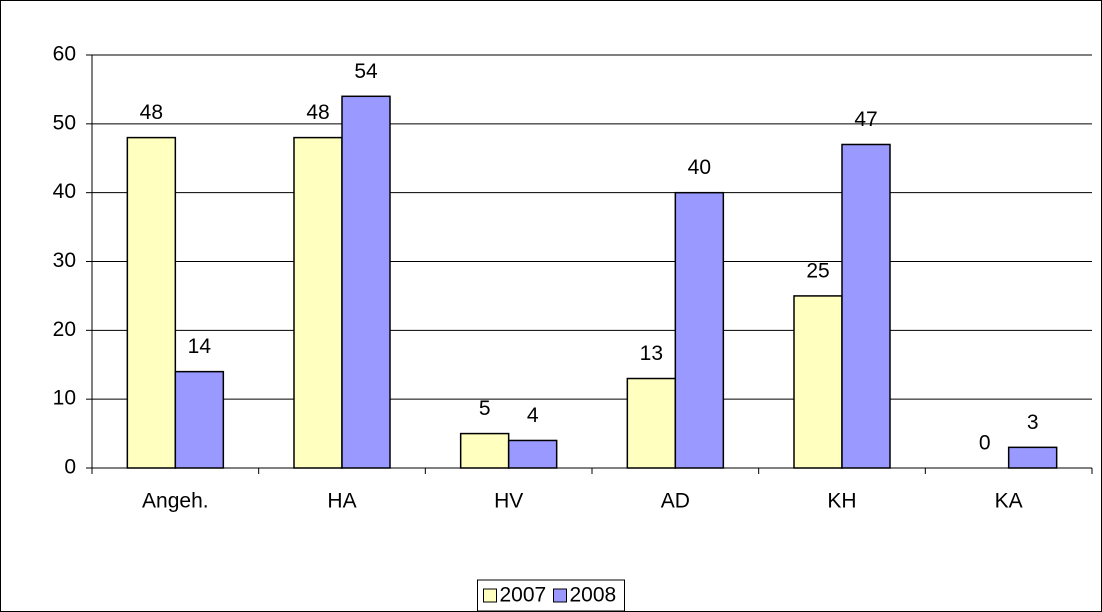 The image size is (1102, 612). Describe the element at coordinates (593, 595) in the screenshot. I see `legend-label: 2008` at that location.